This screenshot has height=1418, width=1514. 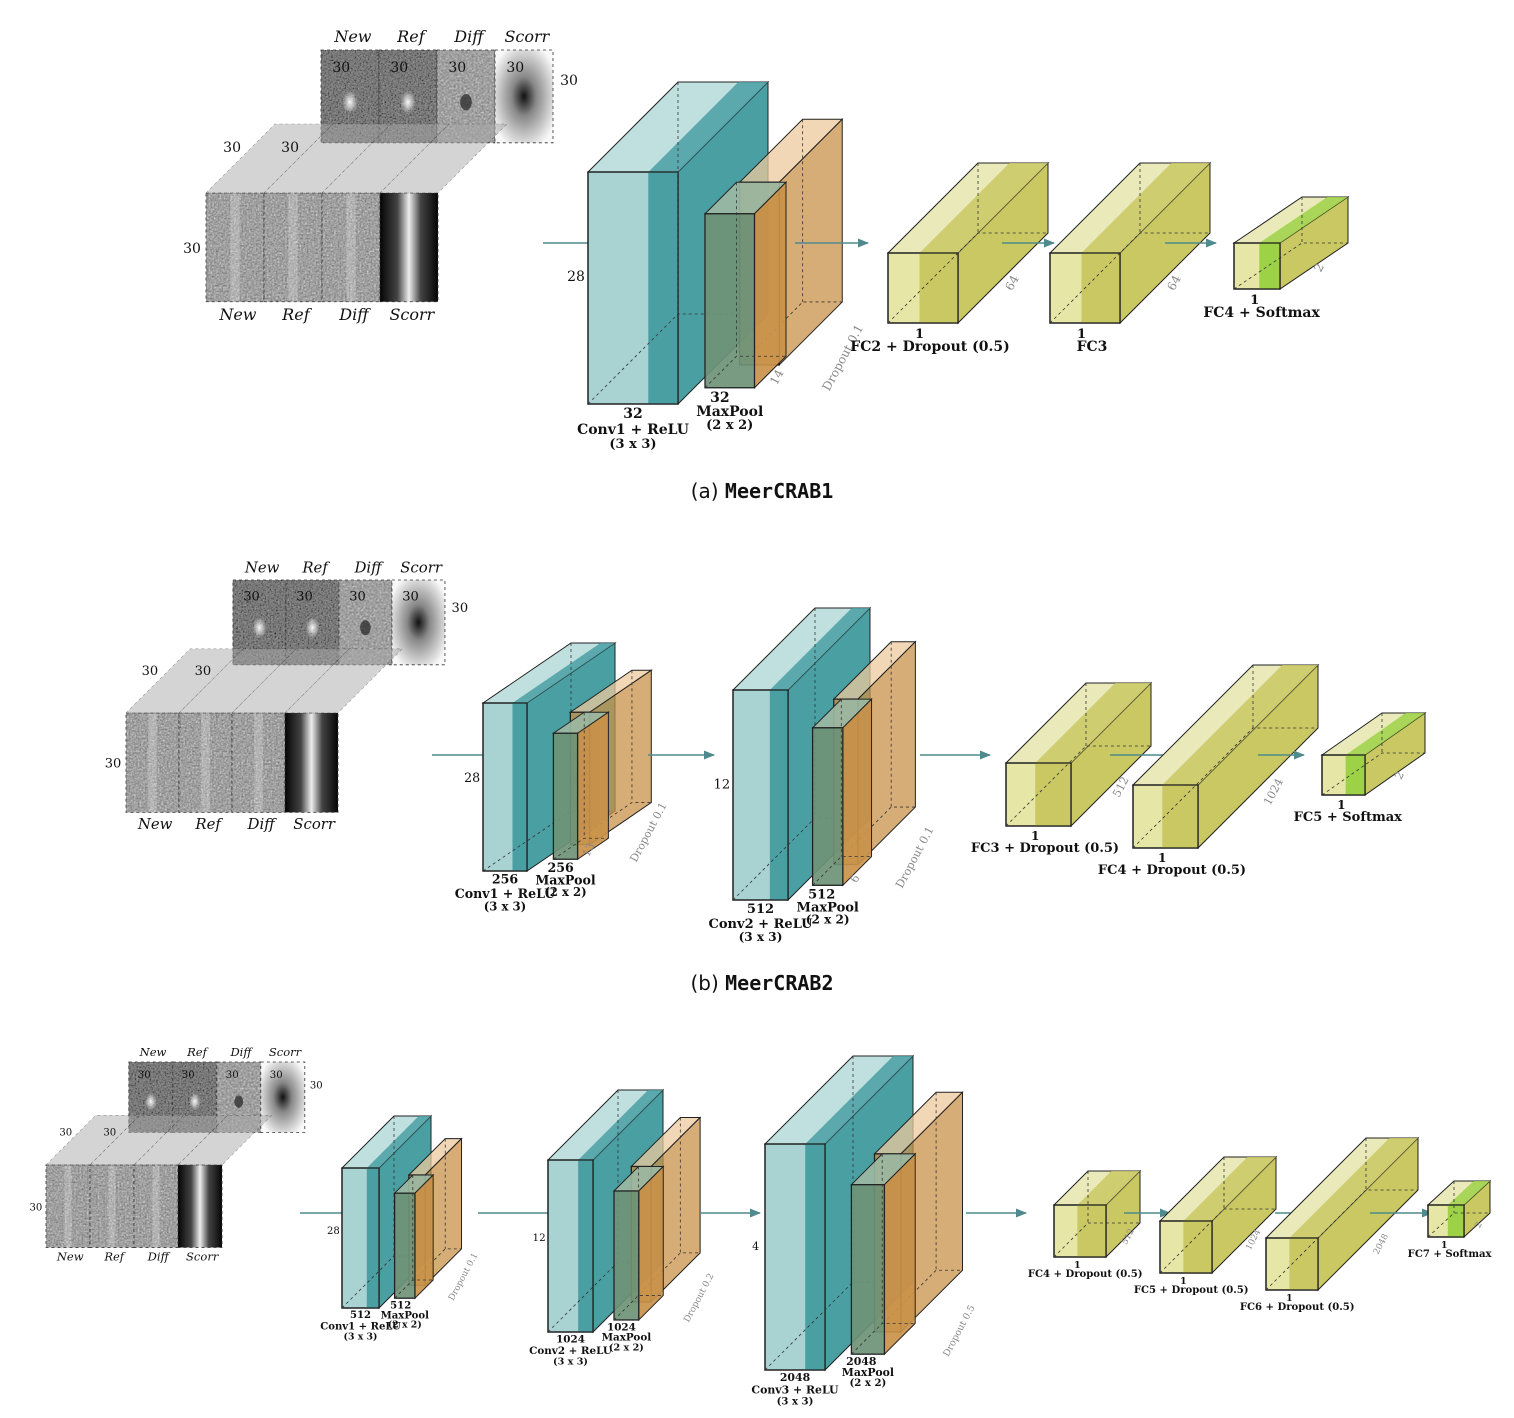 I want to click on input-front-new: New 30, so click(x=269, y=223).